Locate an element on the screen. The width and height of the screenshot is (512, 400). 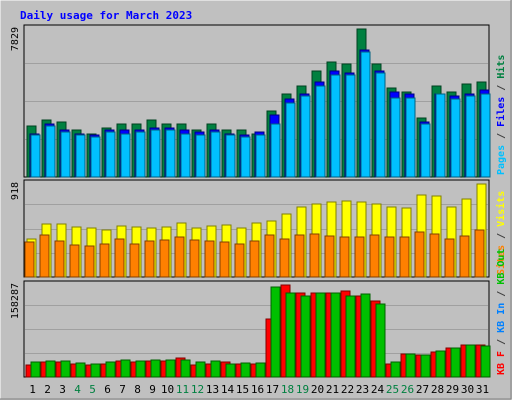
day-label-14: 14 is located at coordinates (228, 389).